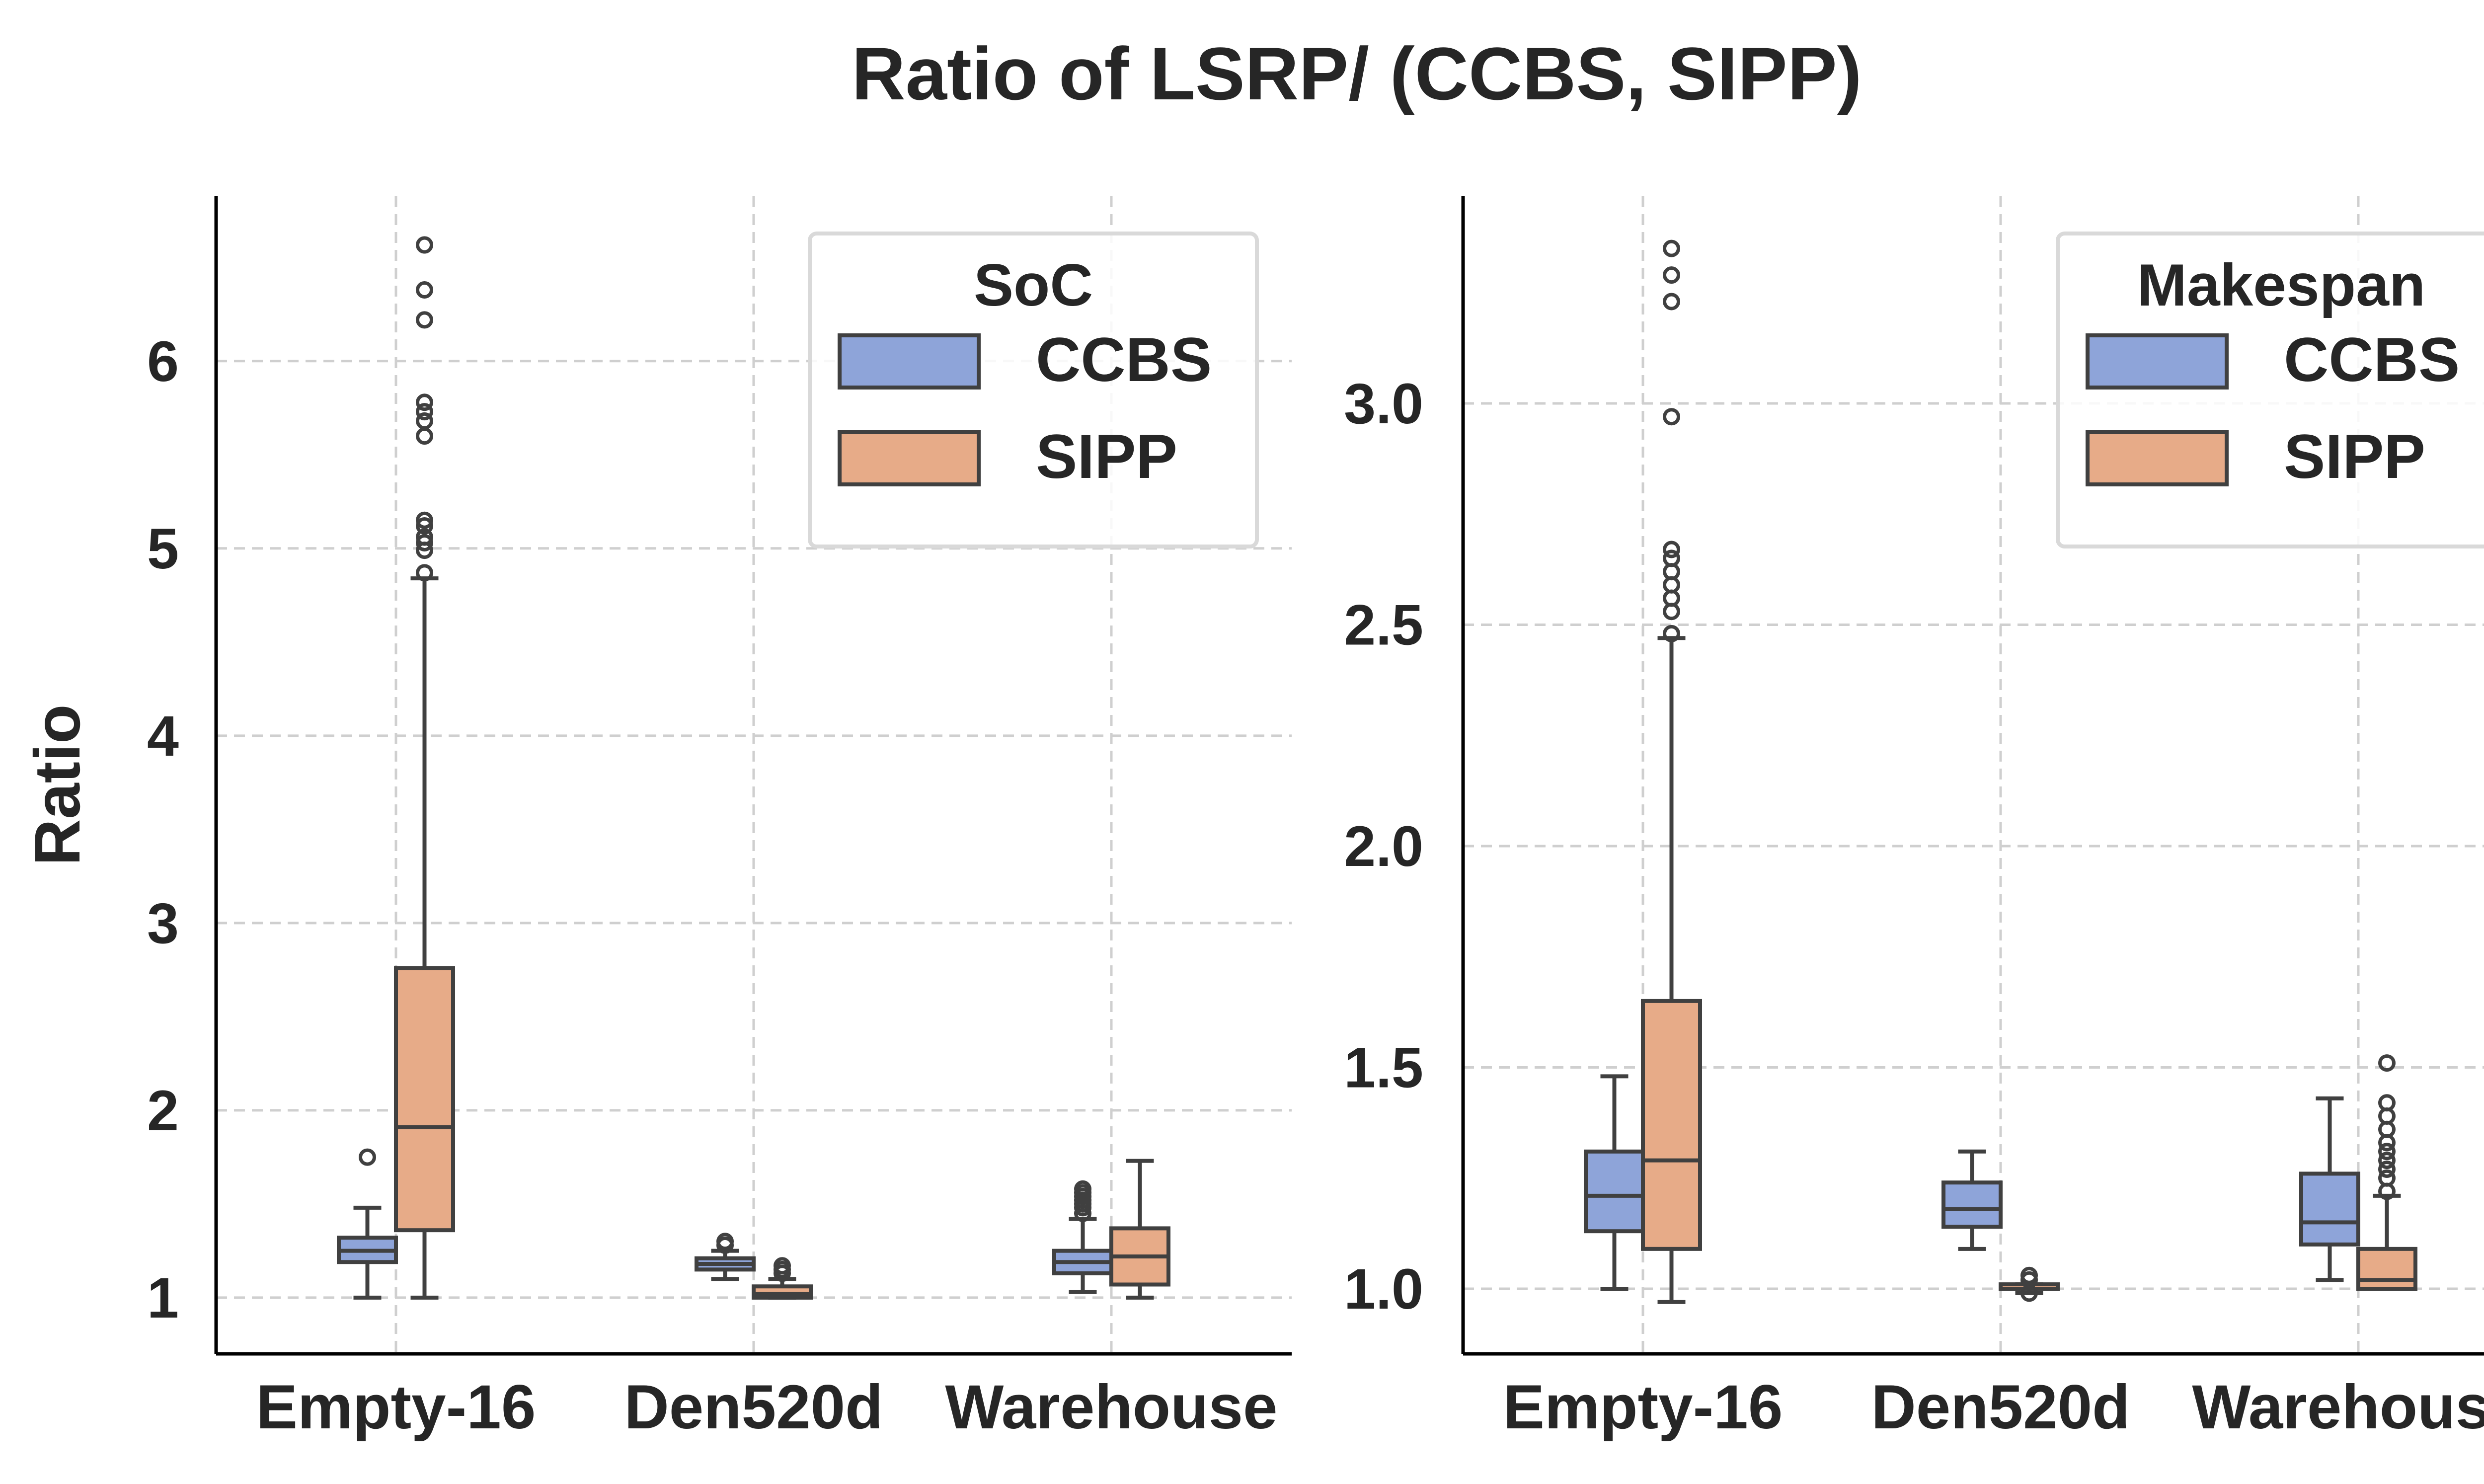 This screenshot has width=2484, height=1484. Describe the element at coordinates (163, 1298) in the screenshot. I see `y-tick-label: 1` at that location.